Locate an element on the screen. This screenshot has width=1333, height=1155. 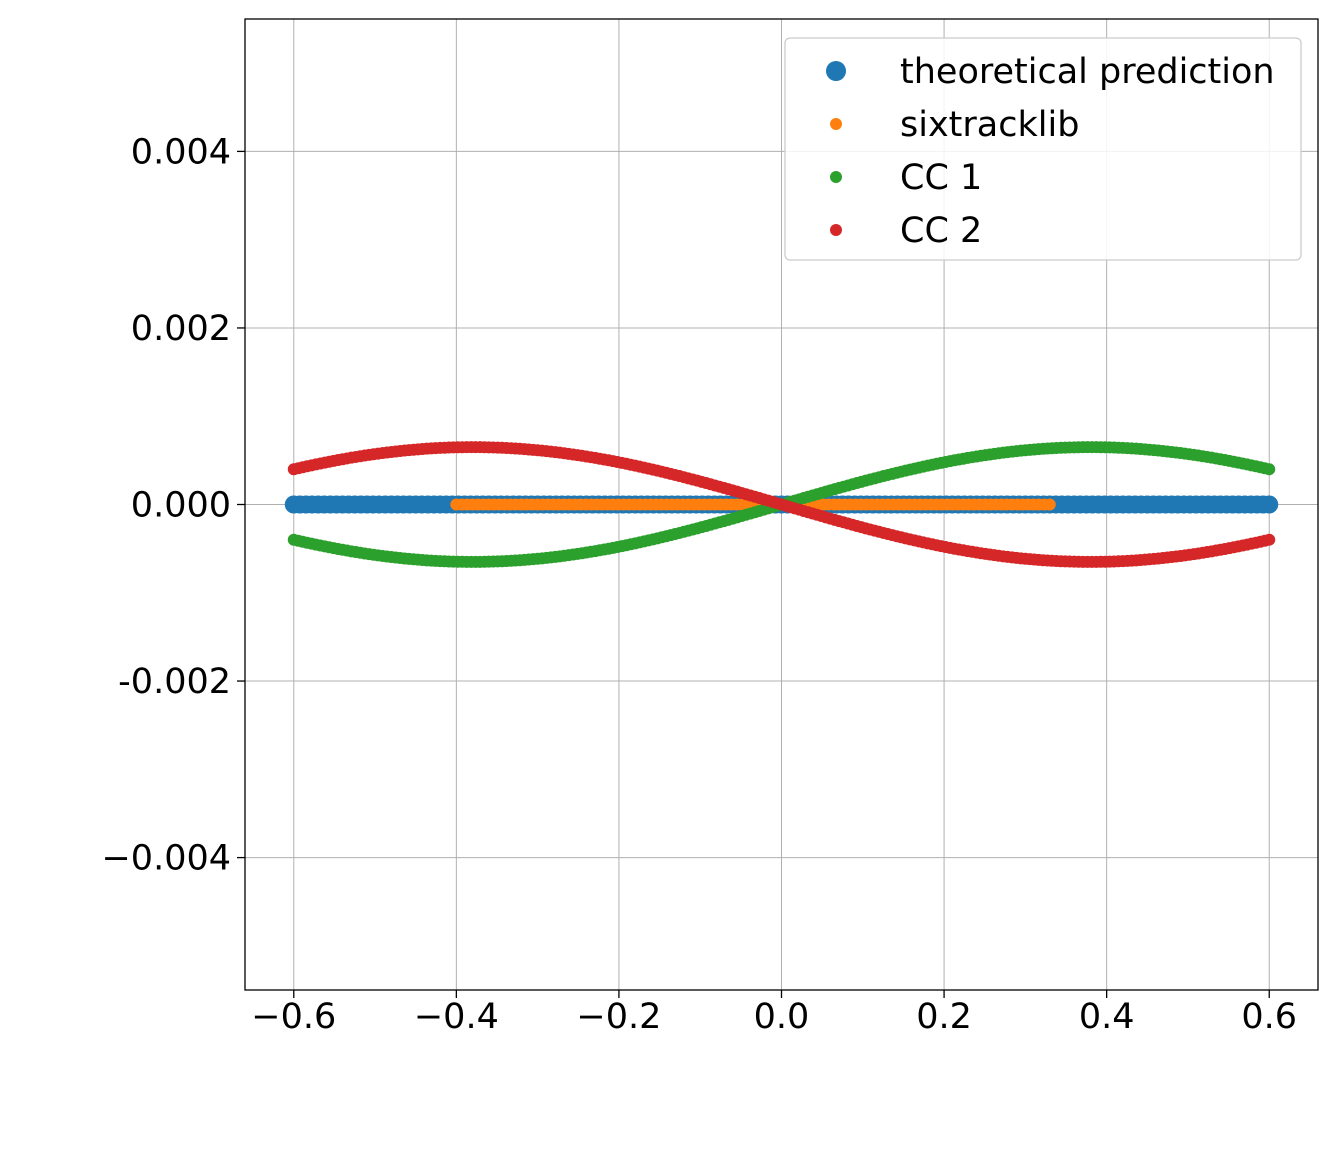
x-tick-label: −0.6 is located at coordinates (293, 1017).